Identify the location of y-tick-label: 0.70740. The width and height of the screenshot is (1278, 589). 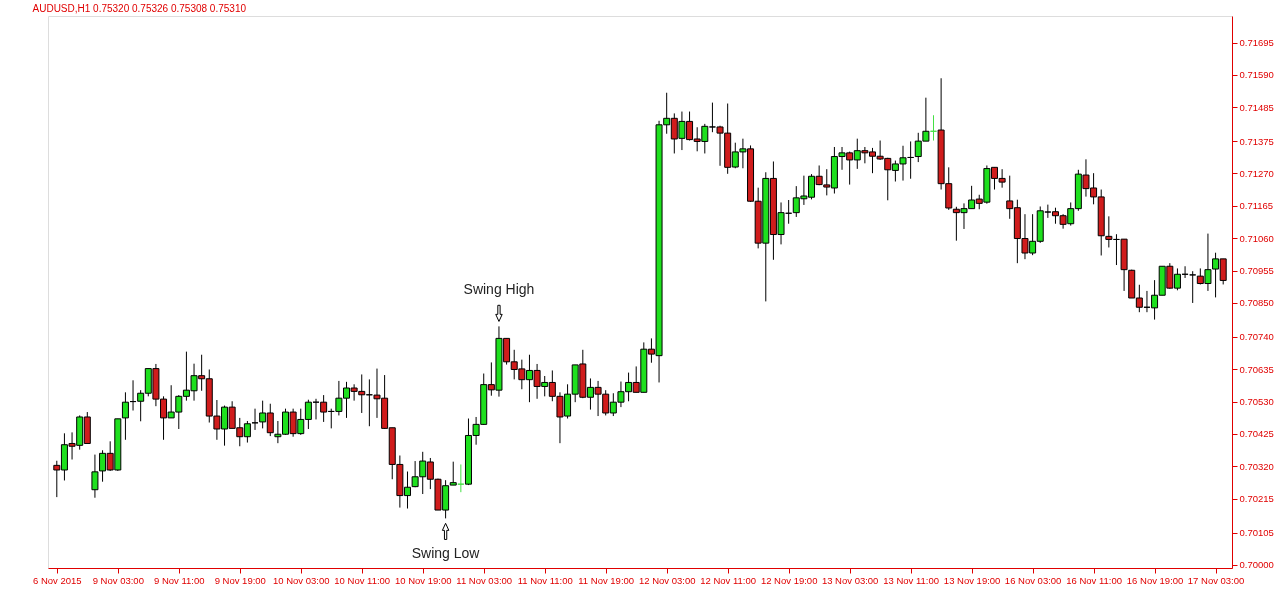
(1256, 337).